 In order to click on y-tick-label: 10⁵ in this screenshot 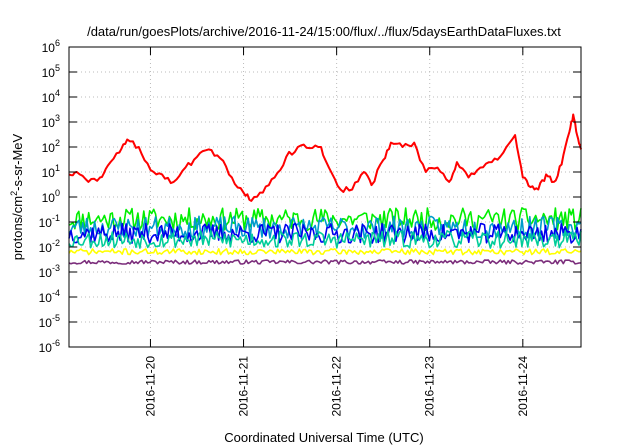, I will do `click(51, 71)`.